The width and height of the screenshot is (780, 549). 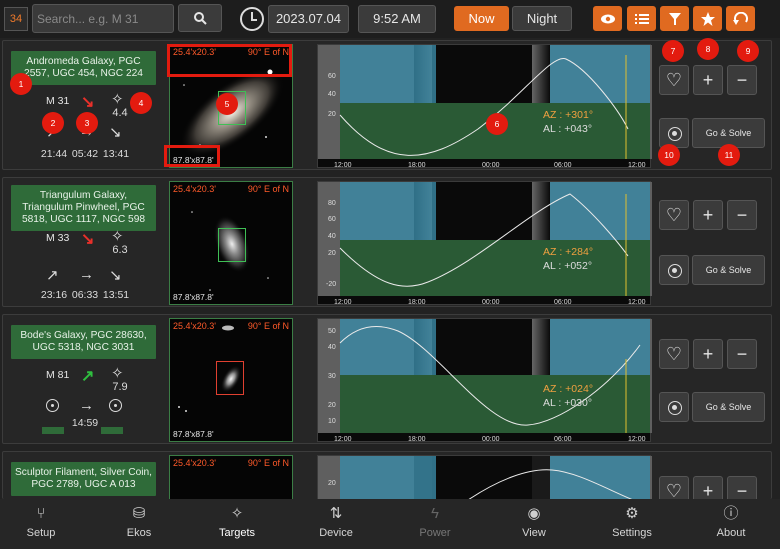 I want to click on y-tick: 80, so click(x=332, y=203).